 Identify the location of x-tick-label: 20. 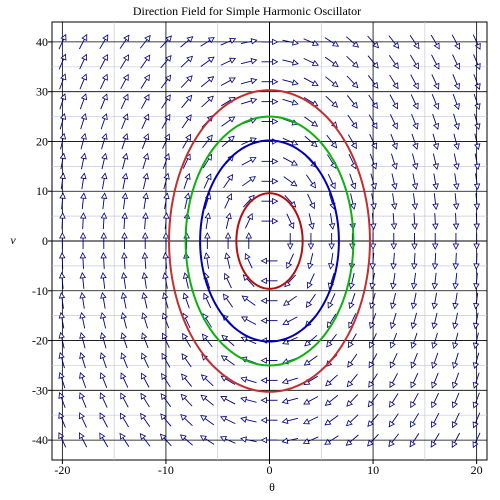
(477, 470).